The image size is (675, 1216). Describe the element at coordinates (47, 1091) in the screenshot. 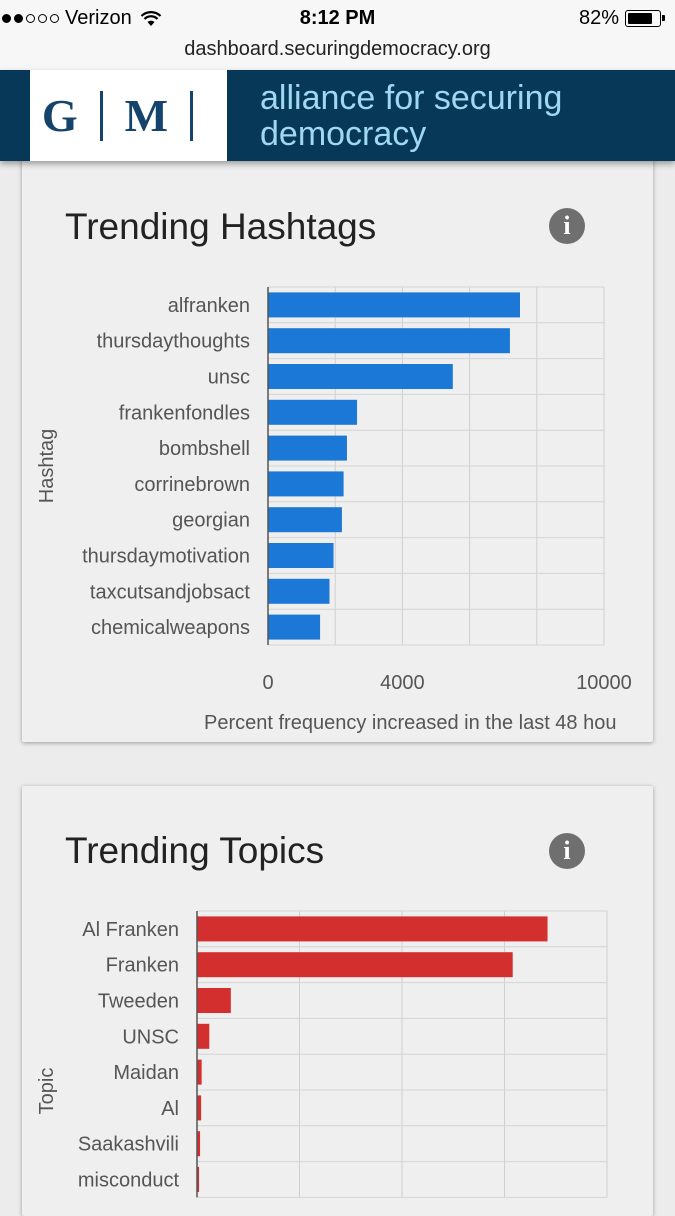

I see `y-axis-label: Topic` at that location.